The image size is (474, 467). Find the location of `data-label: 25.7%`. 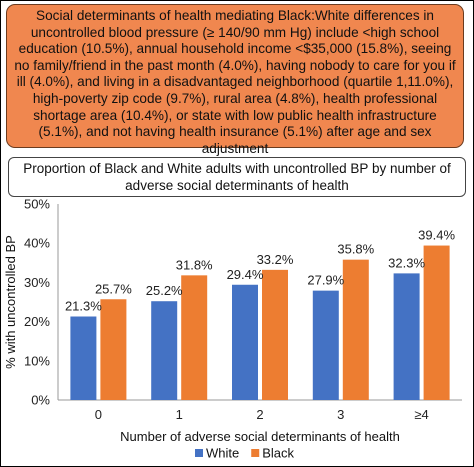

data-label: 25.7% is located at coordinates (113, 288).